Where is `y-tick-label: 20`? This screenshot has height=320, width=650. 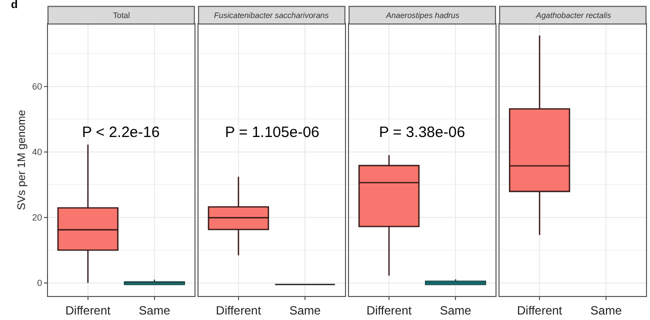
y-tick-label: 20 is located at coordinates (37, 217).